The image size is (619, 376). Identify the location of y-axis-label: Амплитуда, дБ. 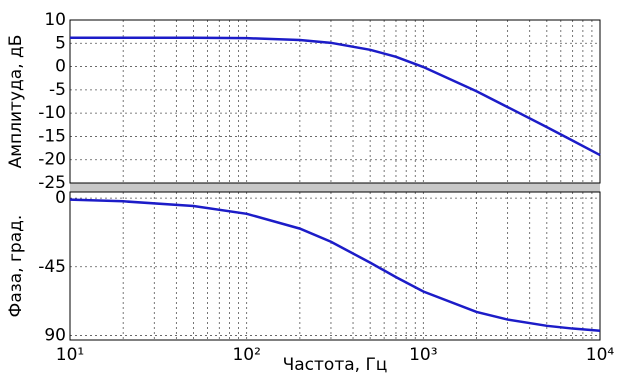
(16, 102).